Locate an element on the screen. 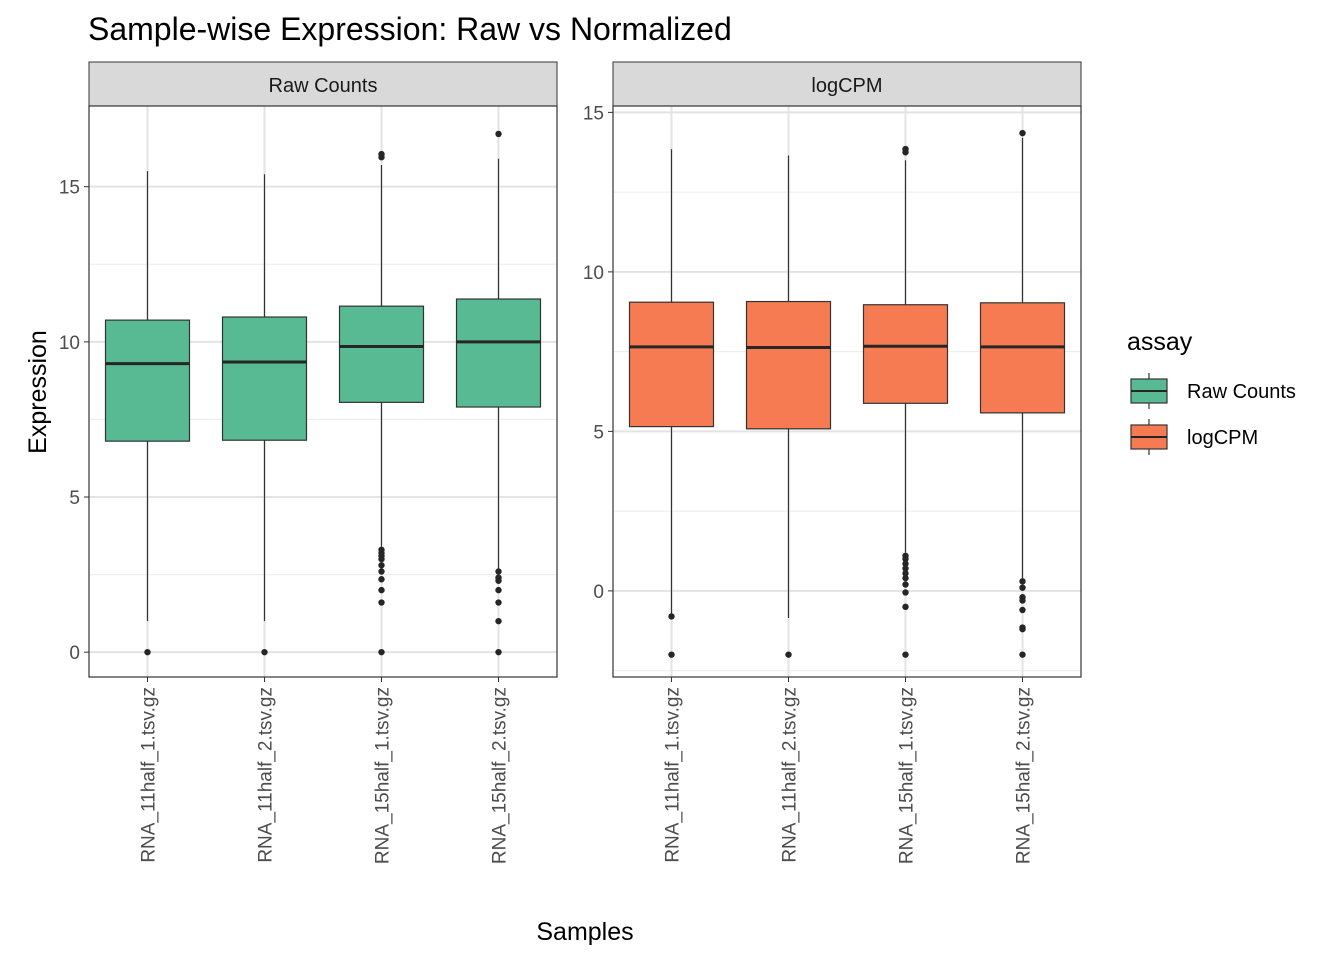 This screenshot has height=960, width=1344. legend-label: logCPM is located at coordinates (1222, 438).